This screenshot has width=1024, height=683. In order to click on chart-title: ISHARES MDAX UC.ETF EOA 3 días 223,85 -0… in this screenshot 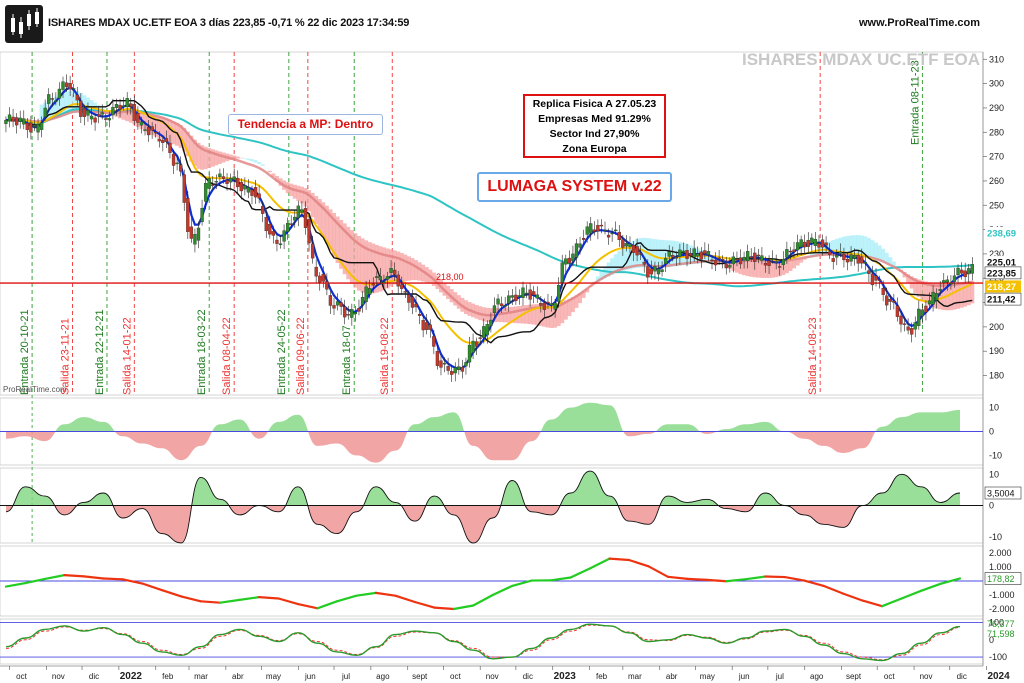, I will do `click(229, 23)`.